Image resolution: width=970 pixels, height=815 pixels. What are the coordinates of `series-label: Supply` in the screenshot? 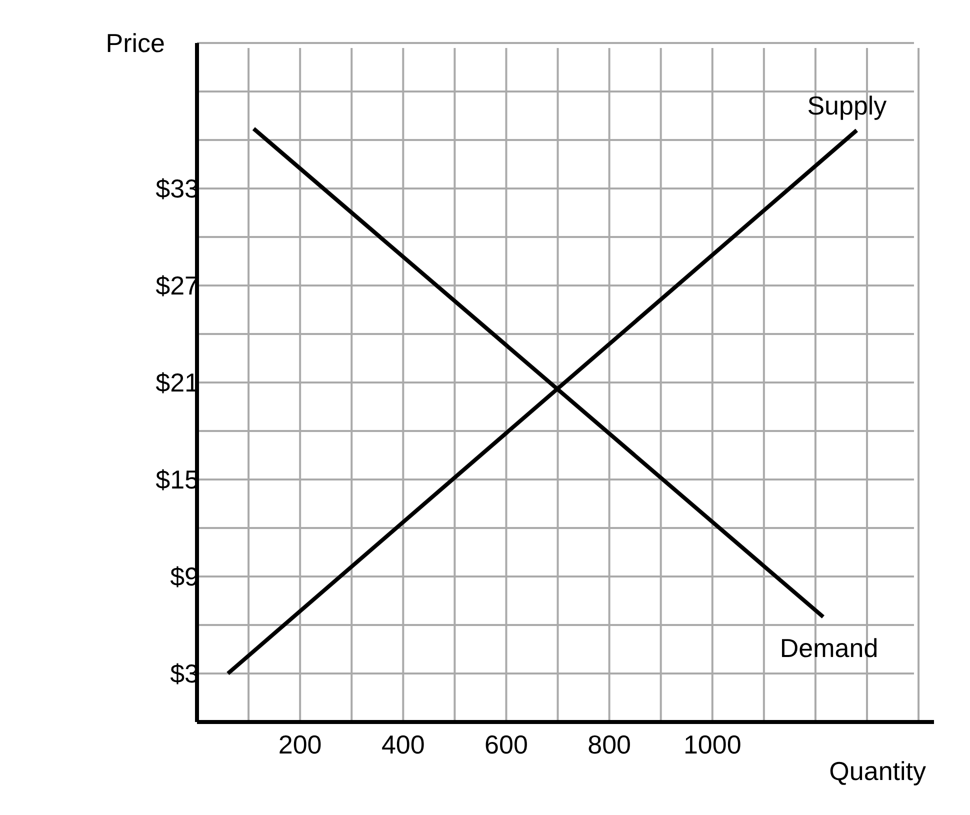 It's located at (847, 105).